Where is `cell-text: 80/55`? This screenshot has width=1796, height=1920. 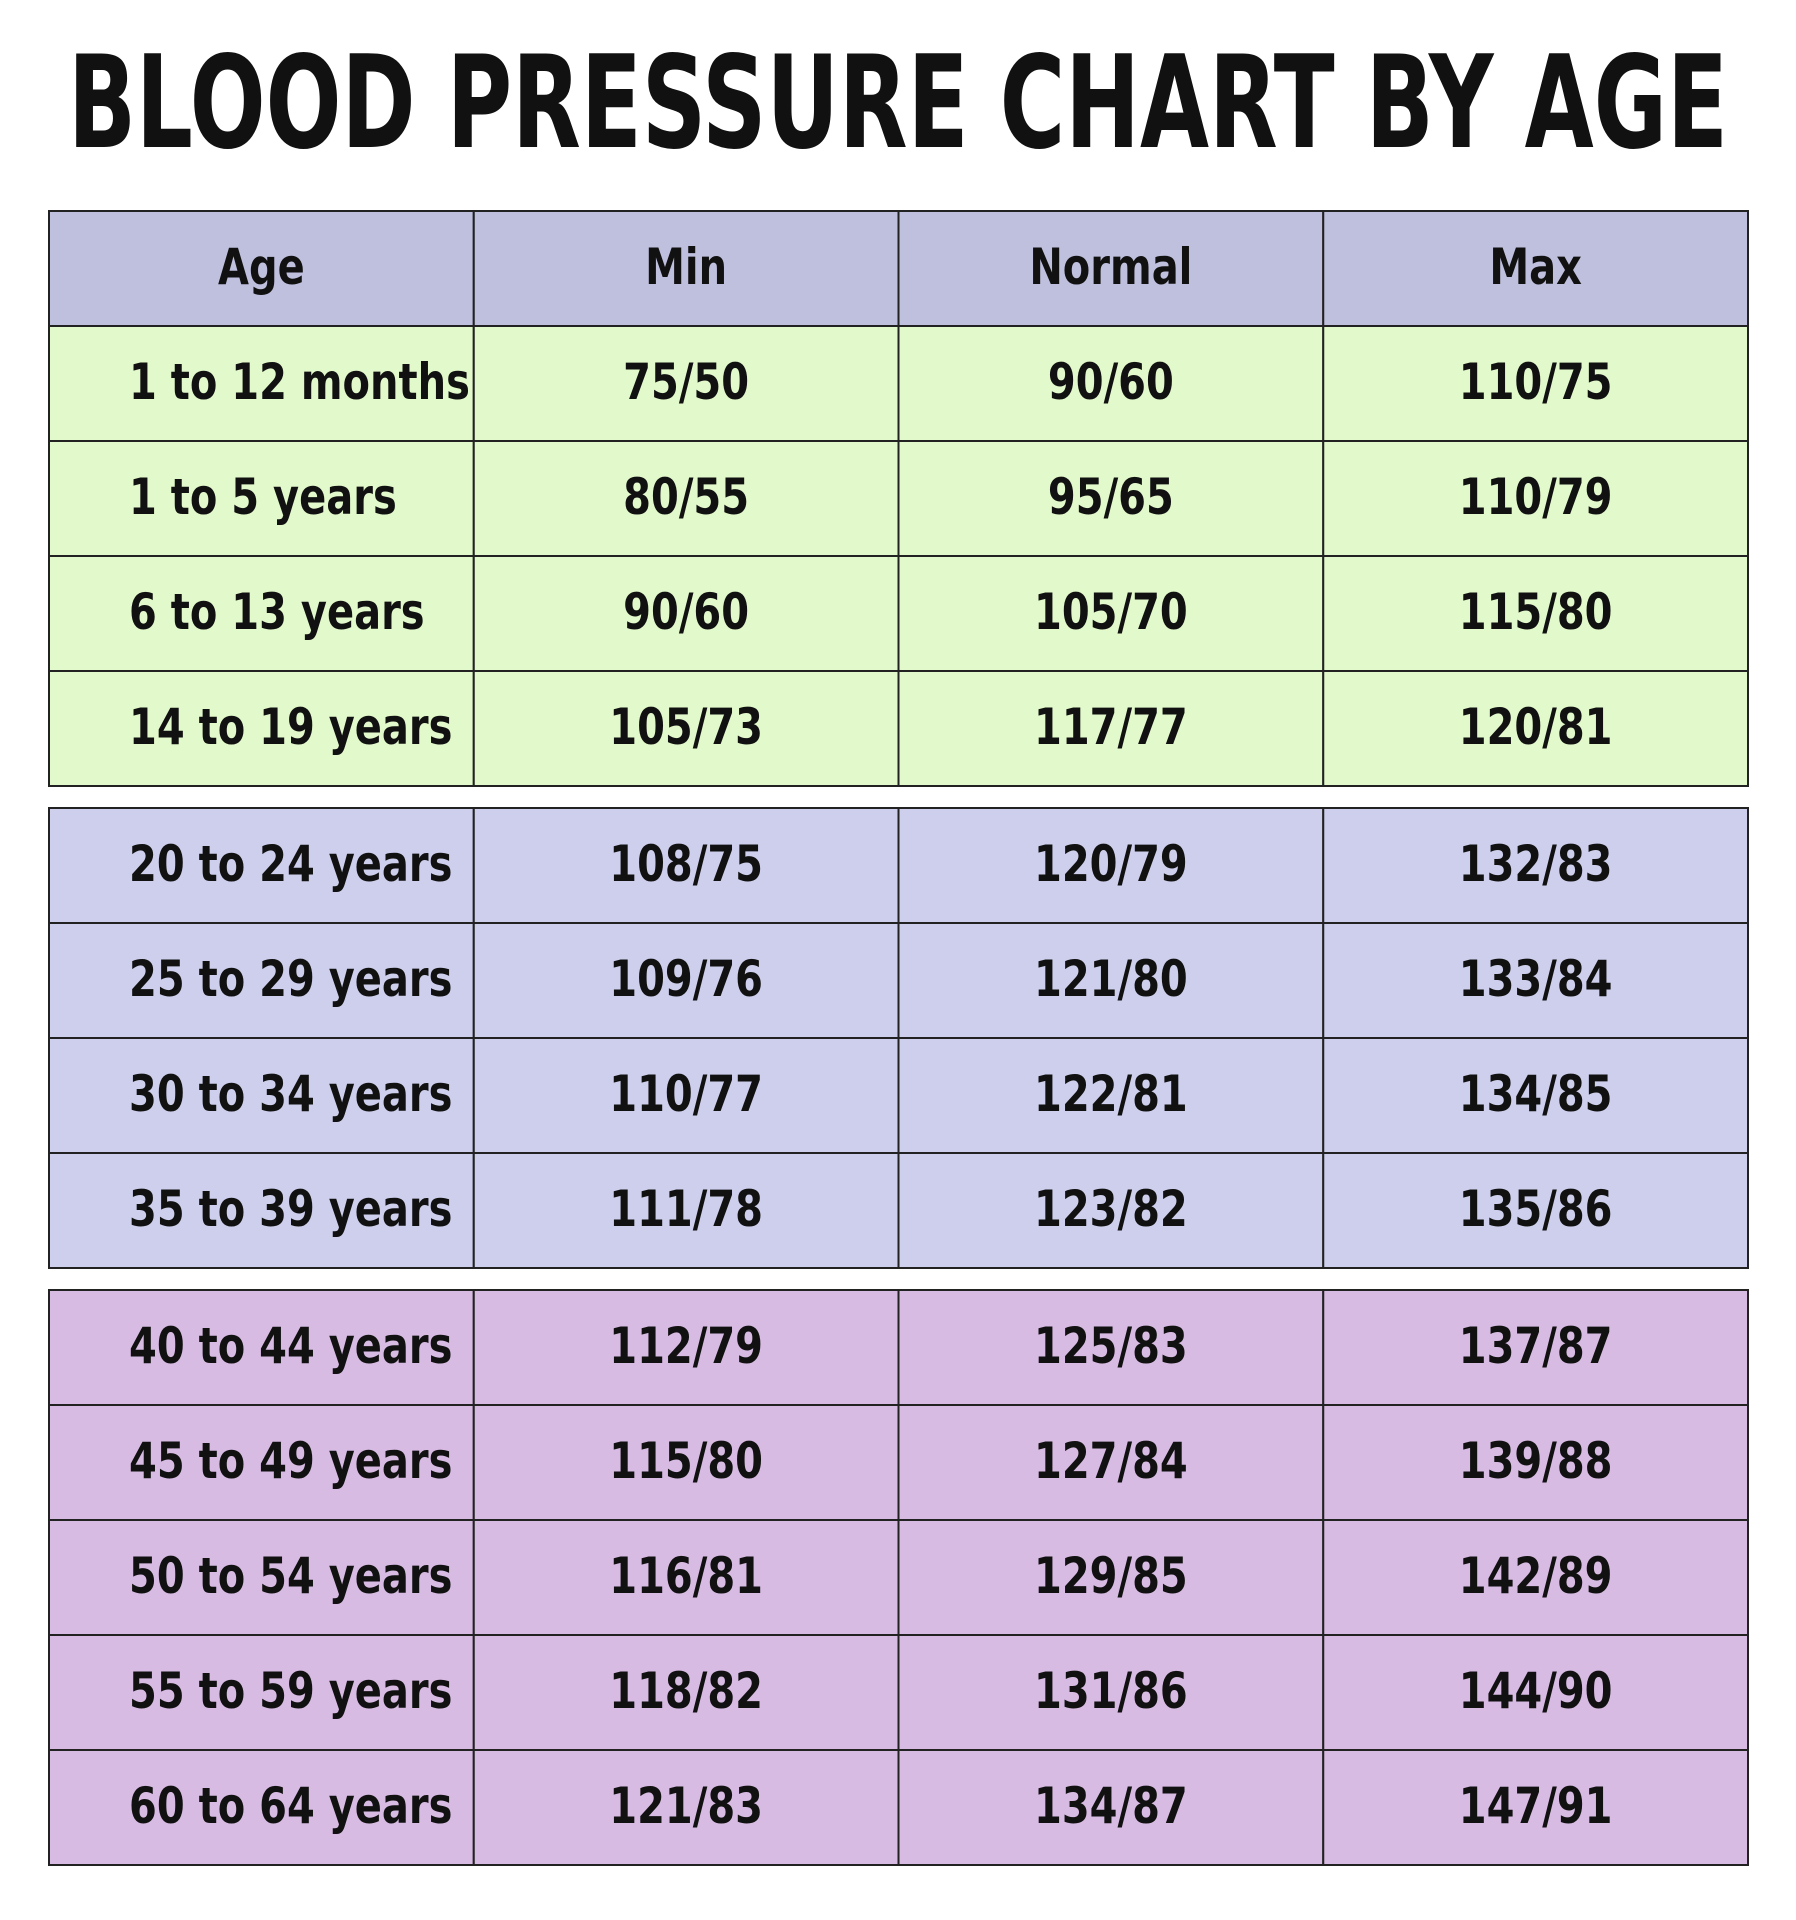 cell-text: 80/55 is located at coordinates (686, 497).